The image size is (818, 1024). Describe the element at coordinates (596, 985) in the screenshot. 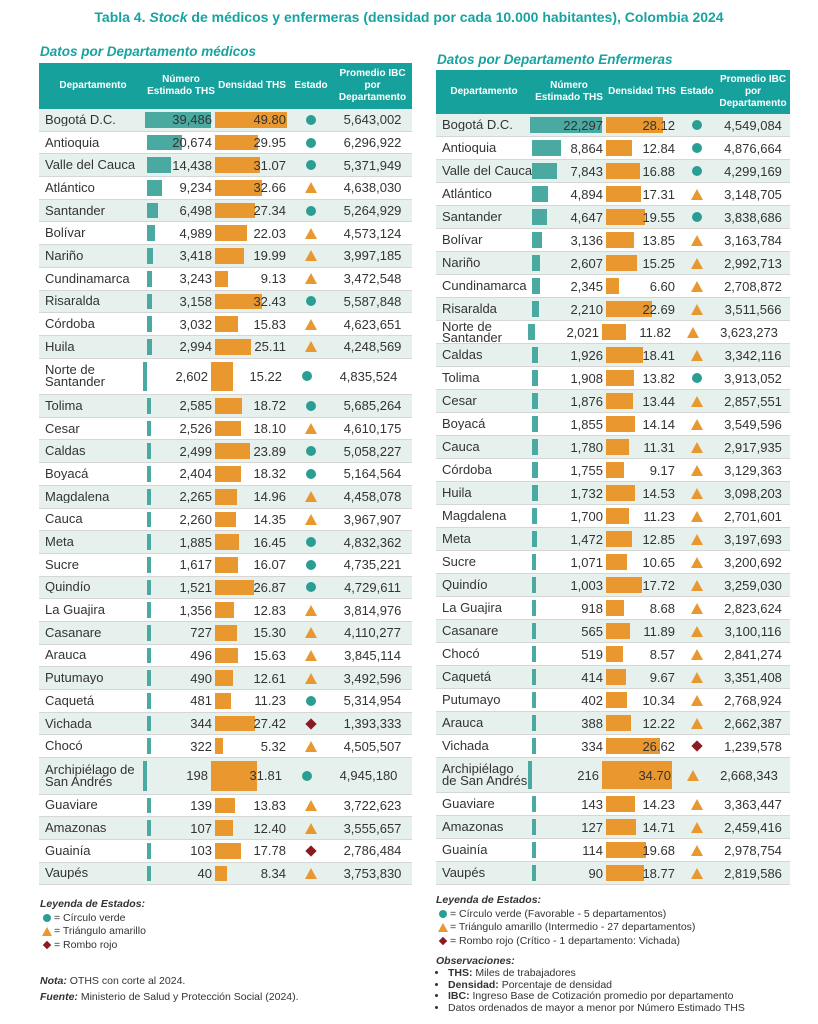

I see `obs-item: Densidad: Porcentaje de densidad` at that location.